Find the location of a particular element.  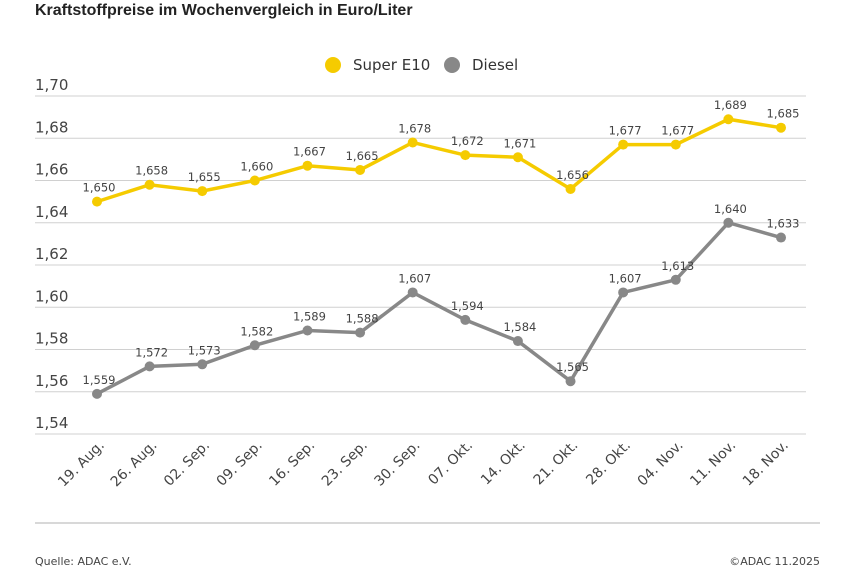

data-label: 1,656 is located at coordinates (572, 175).